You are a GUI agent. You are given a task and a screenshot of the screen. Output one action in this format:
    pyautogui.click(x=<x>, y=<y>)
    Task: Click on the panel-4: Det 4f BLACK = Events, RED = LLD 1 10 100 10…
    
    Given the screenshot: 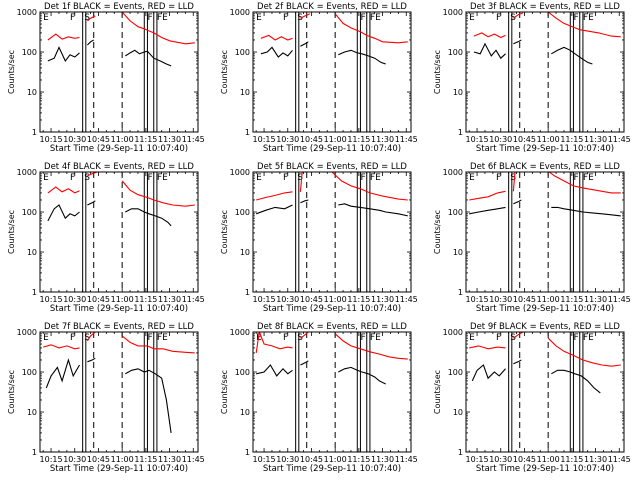 What is the action you would take?
    pyautogui.click(x=106, y=238)
    